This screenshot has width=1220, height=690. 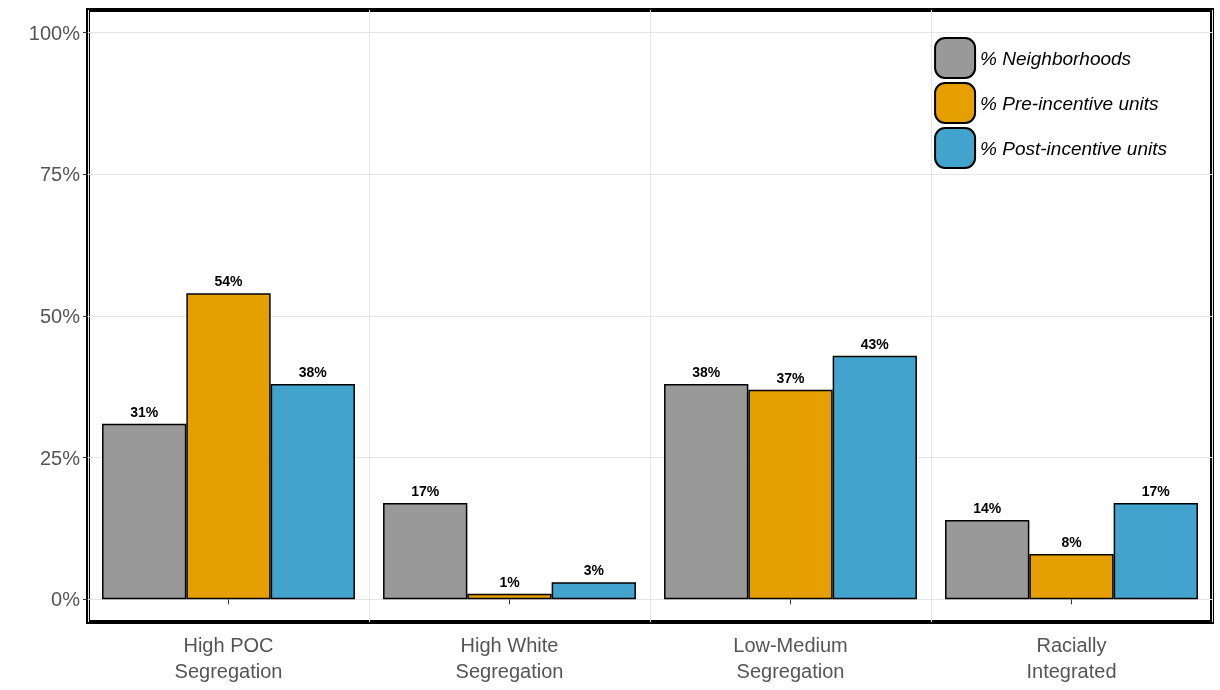 I want to click on data-label: 8%, so click(x=1072, y=542).